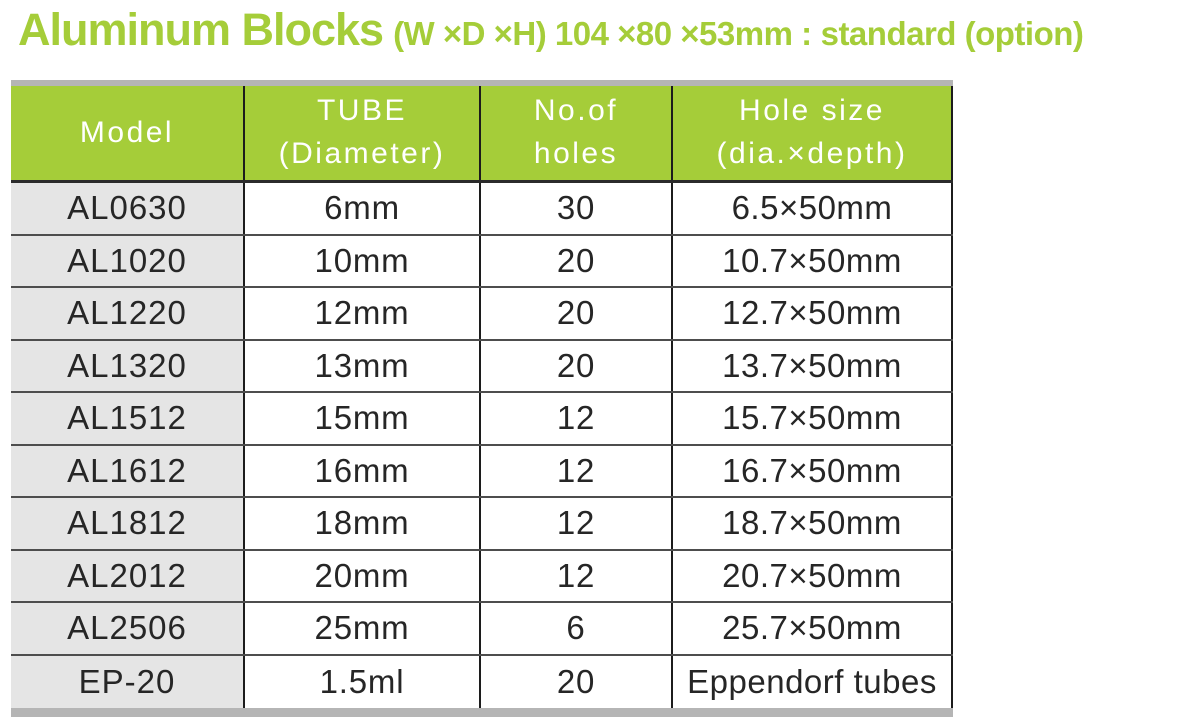  I want to click on header-label: (Diameter), so click(362, 153).